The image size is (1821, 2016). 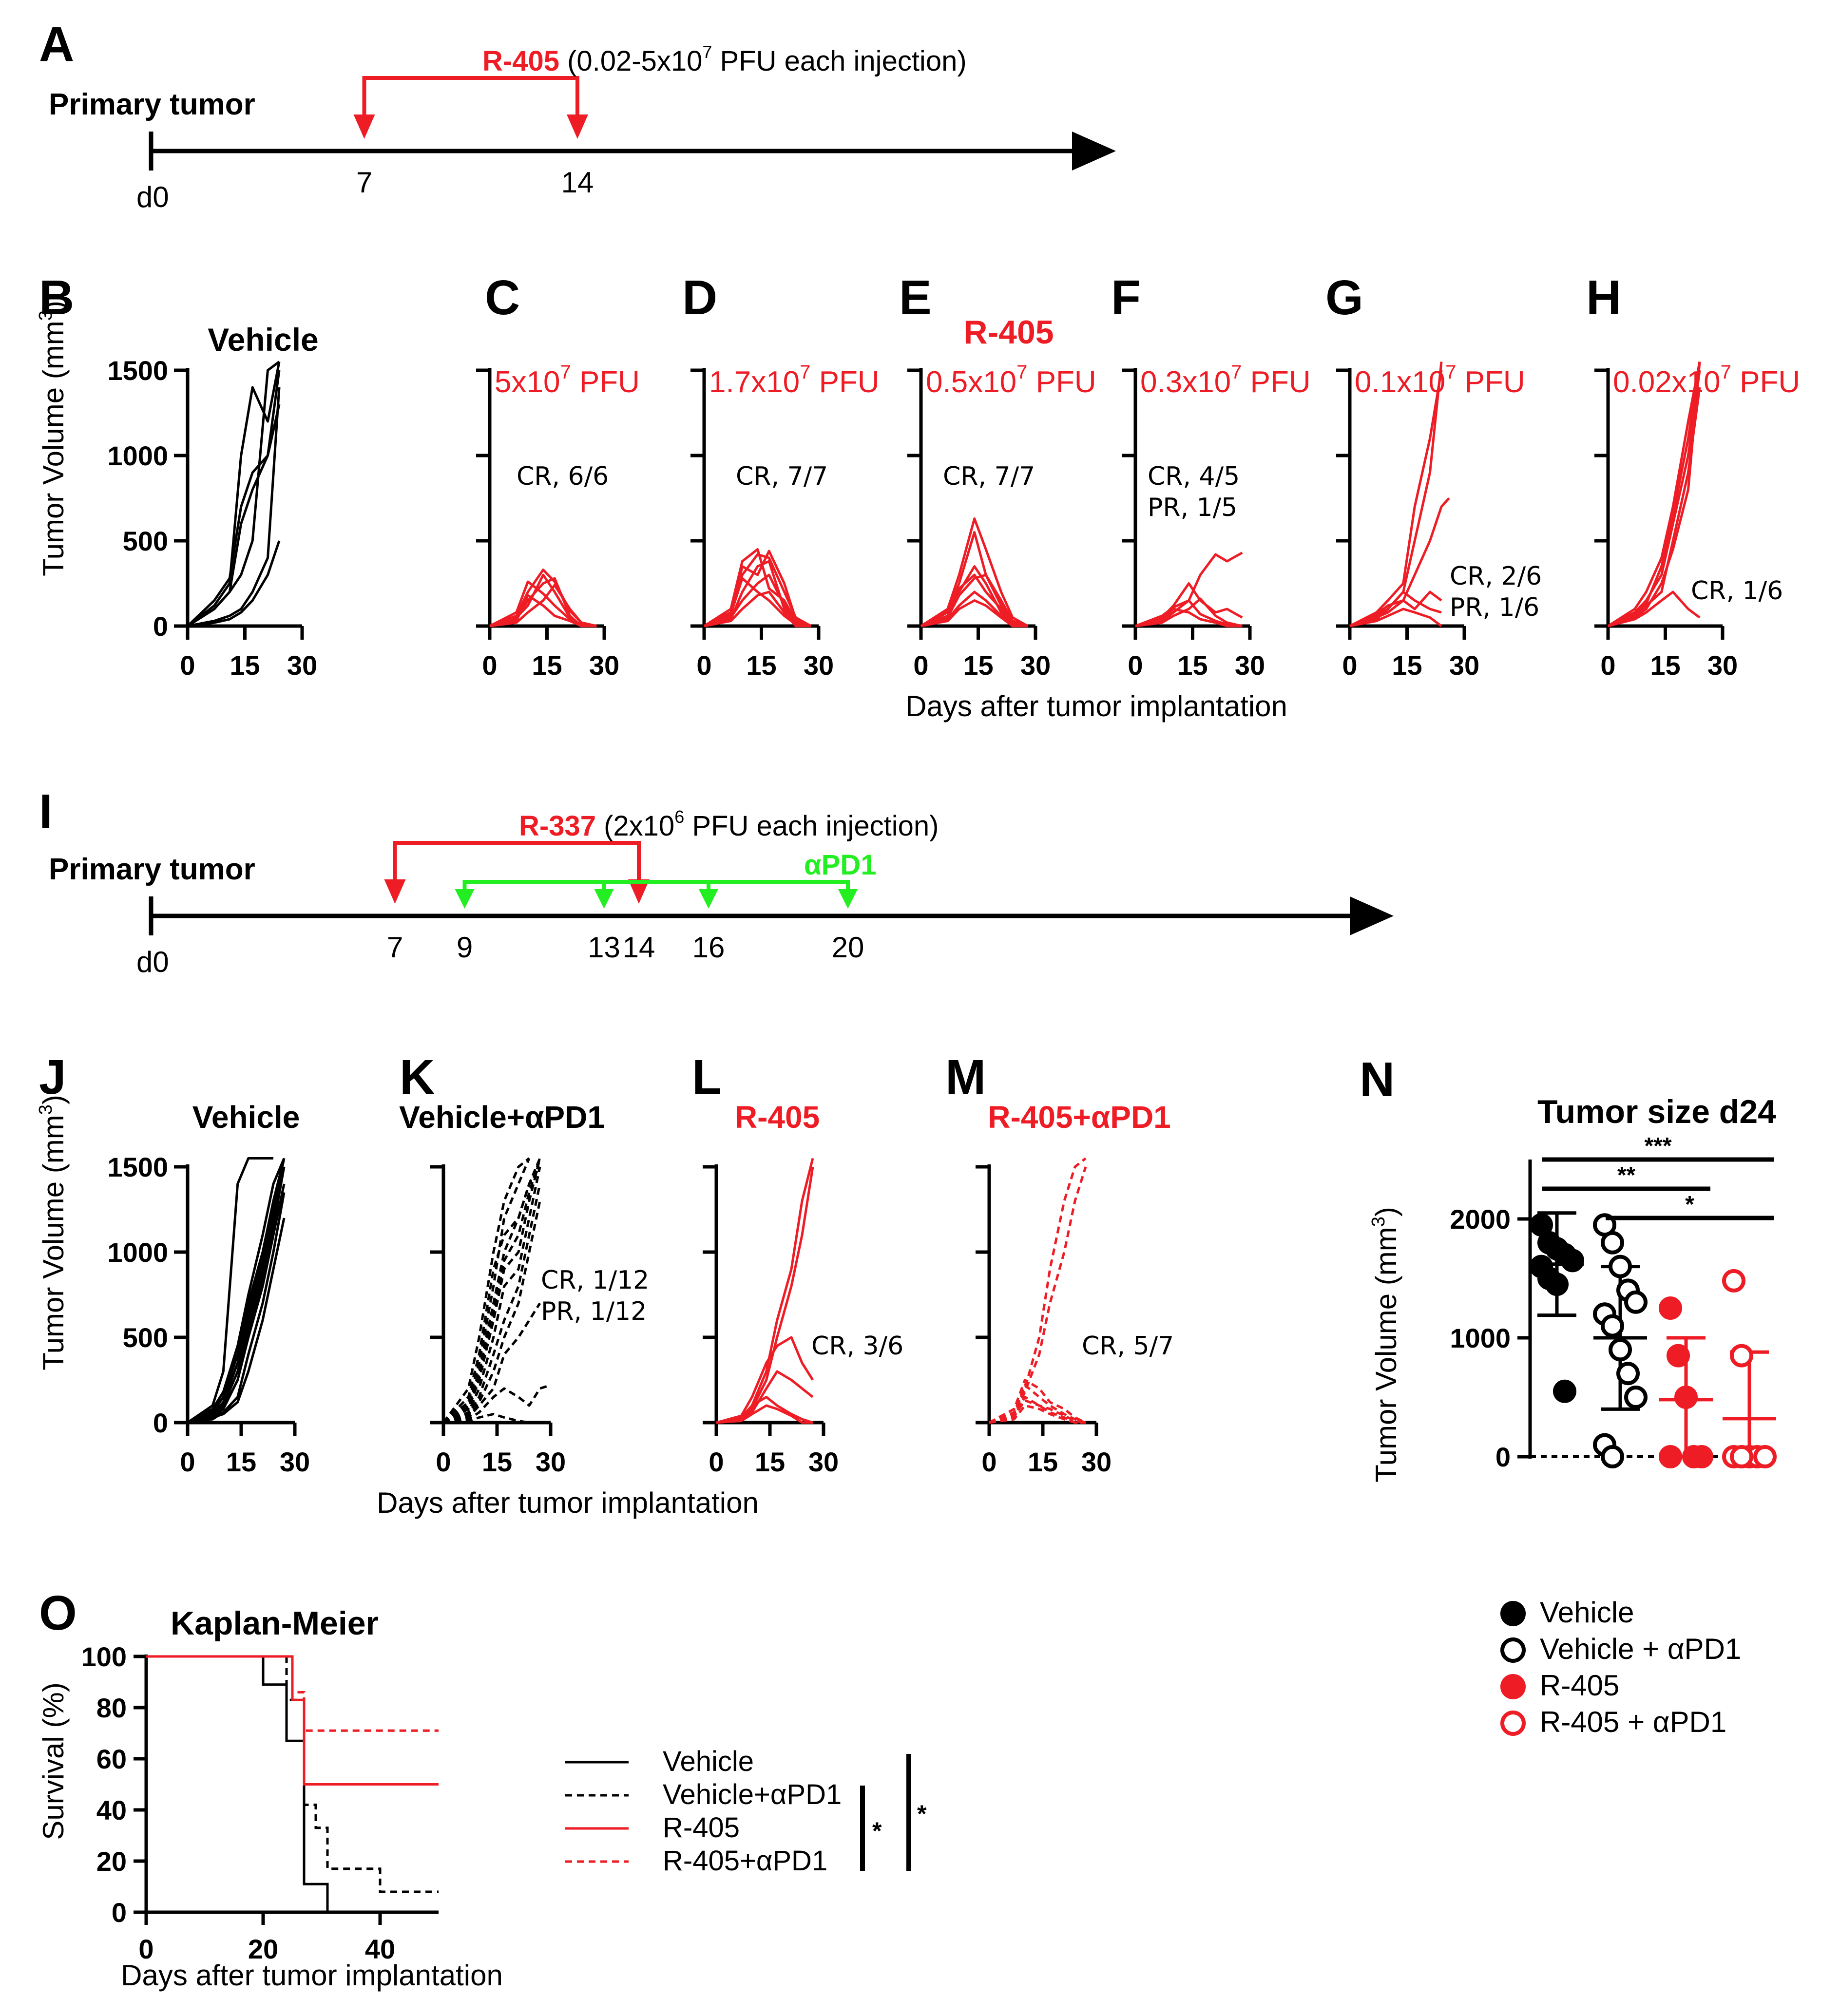 I want to click on panel-n-legend: Vehicle Vehicle + αPD1 R-405 R-405 + αPD1, so click(x=1620, y=1667).